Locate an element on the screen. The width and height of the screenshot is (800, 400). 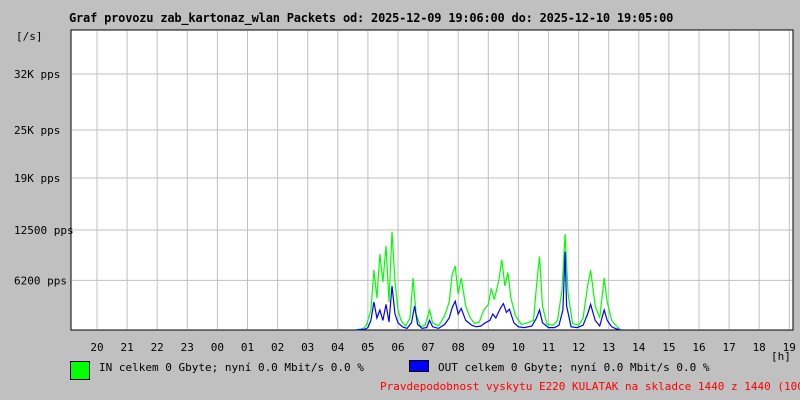
y-tick-label: 6200 pps is located at coordinates (40, 280).